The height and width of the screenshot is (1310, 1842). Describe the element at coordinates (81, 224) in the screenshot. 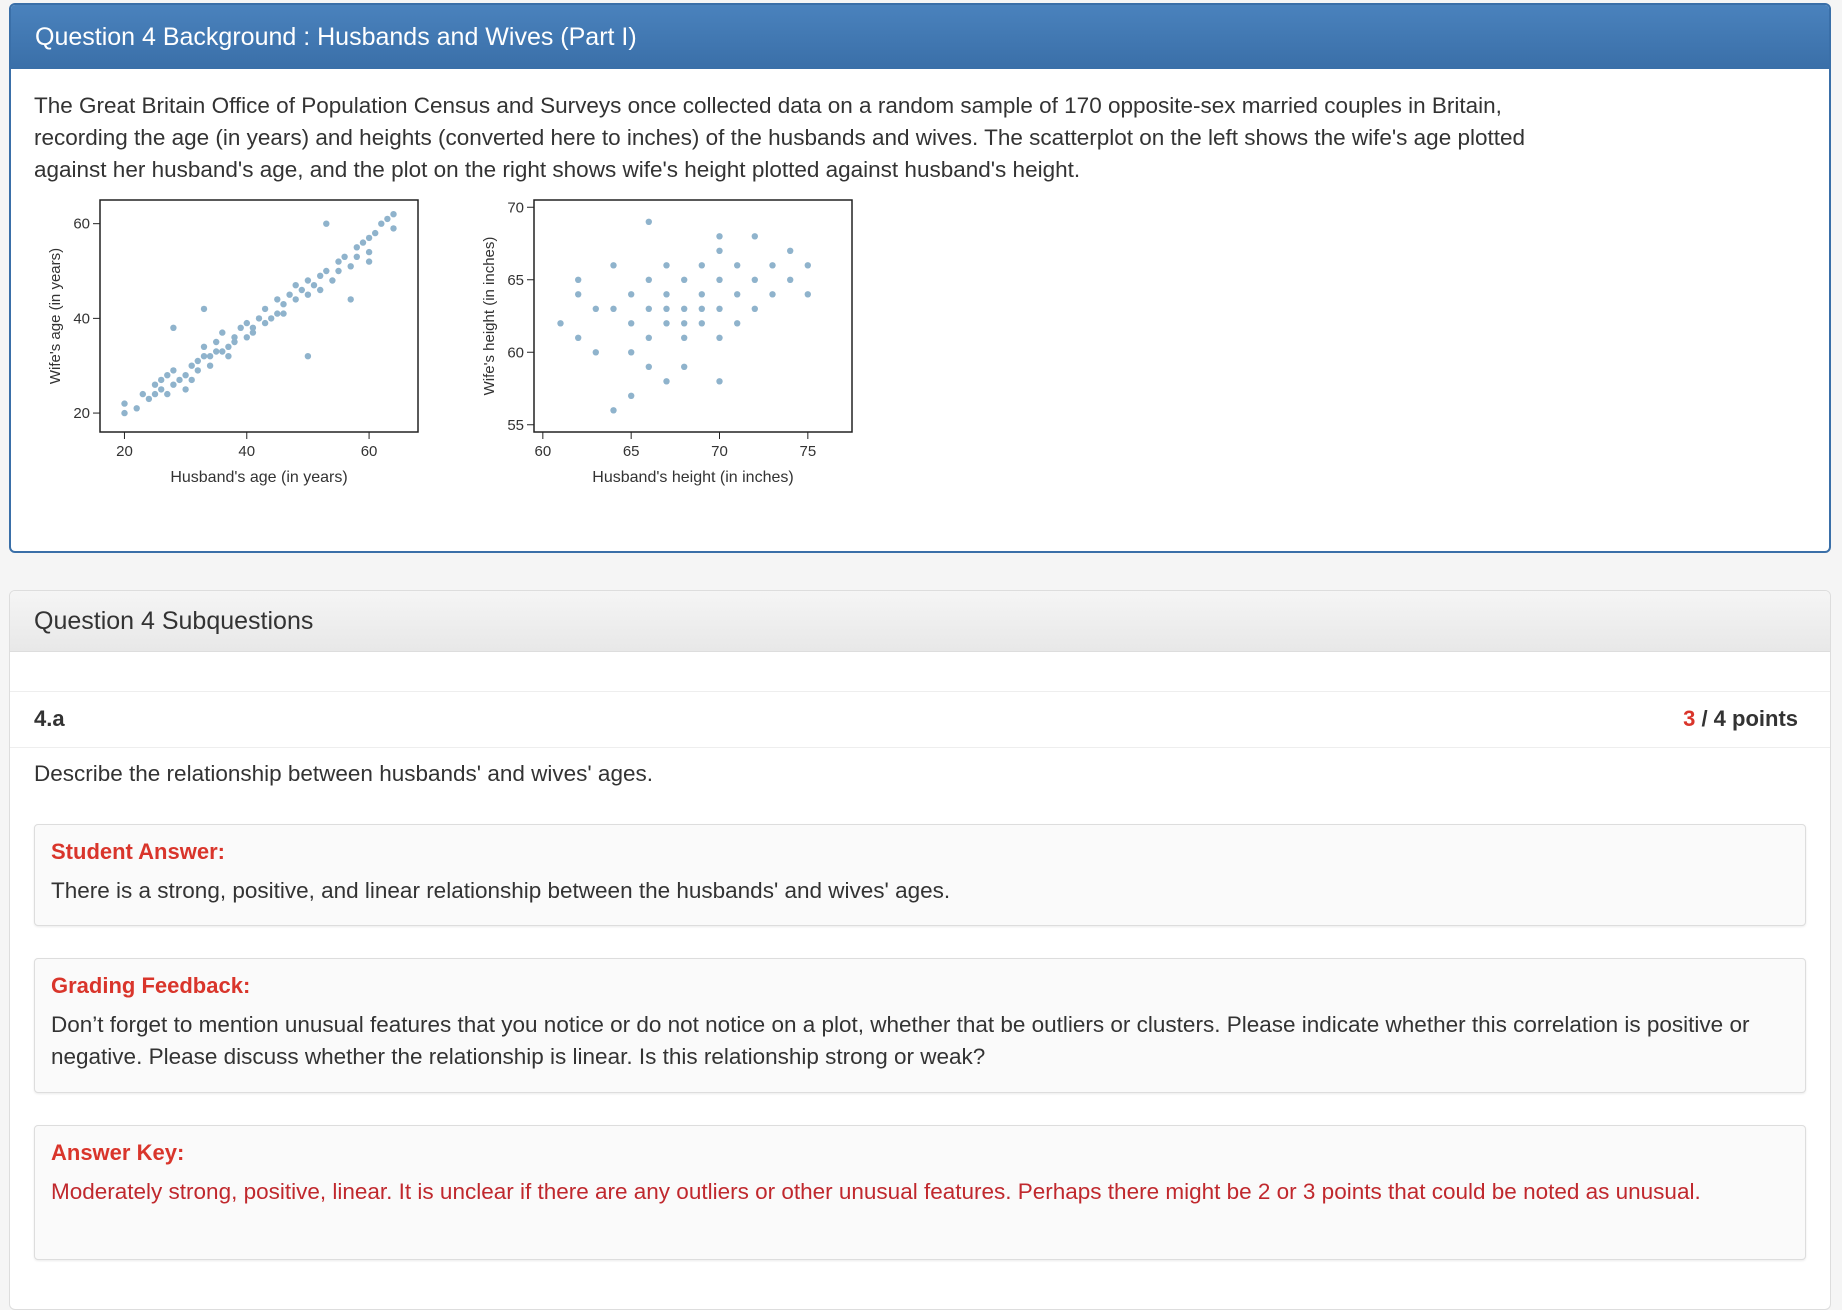

I see `age-ytick-label: 60` at that location.